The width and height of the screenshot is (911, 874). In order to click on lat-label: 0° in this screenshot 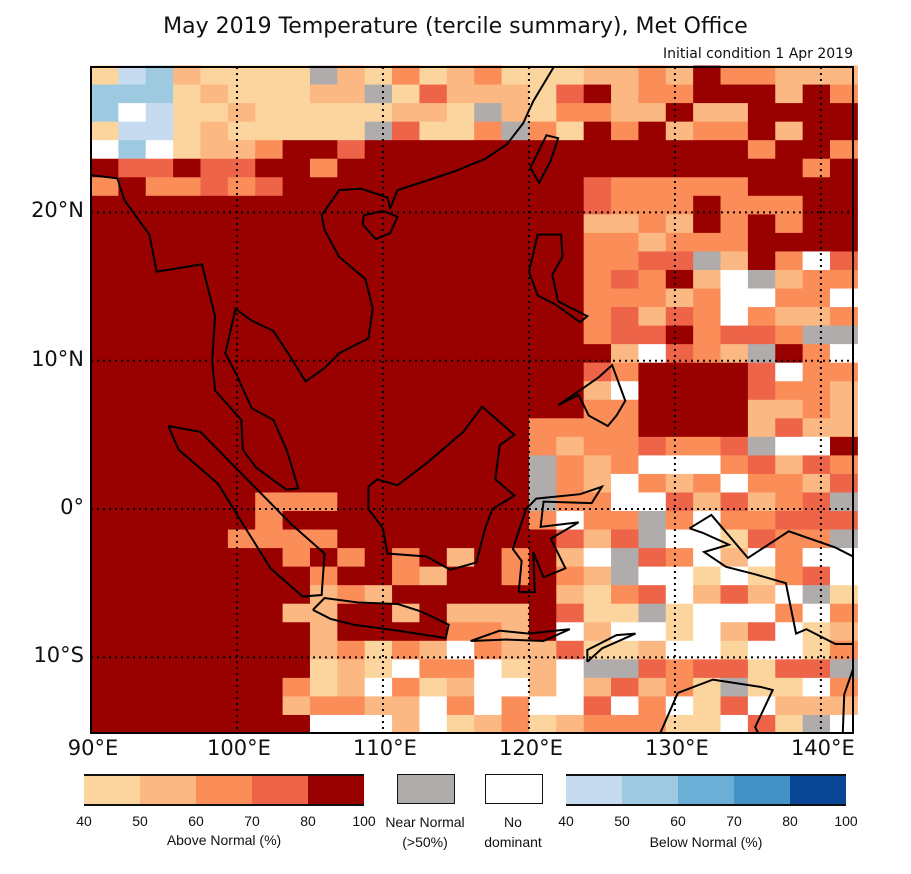, I will do `click(72, 507)`.